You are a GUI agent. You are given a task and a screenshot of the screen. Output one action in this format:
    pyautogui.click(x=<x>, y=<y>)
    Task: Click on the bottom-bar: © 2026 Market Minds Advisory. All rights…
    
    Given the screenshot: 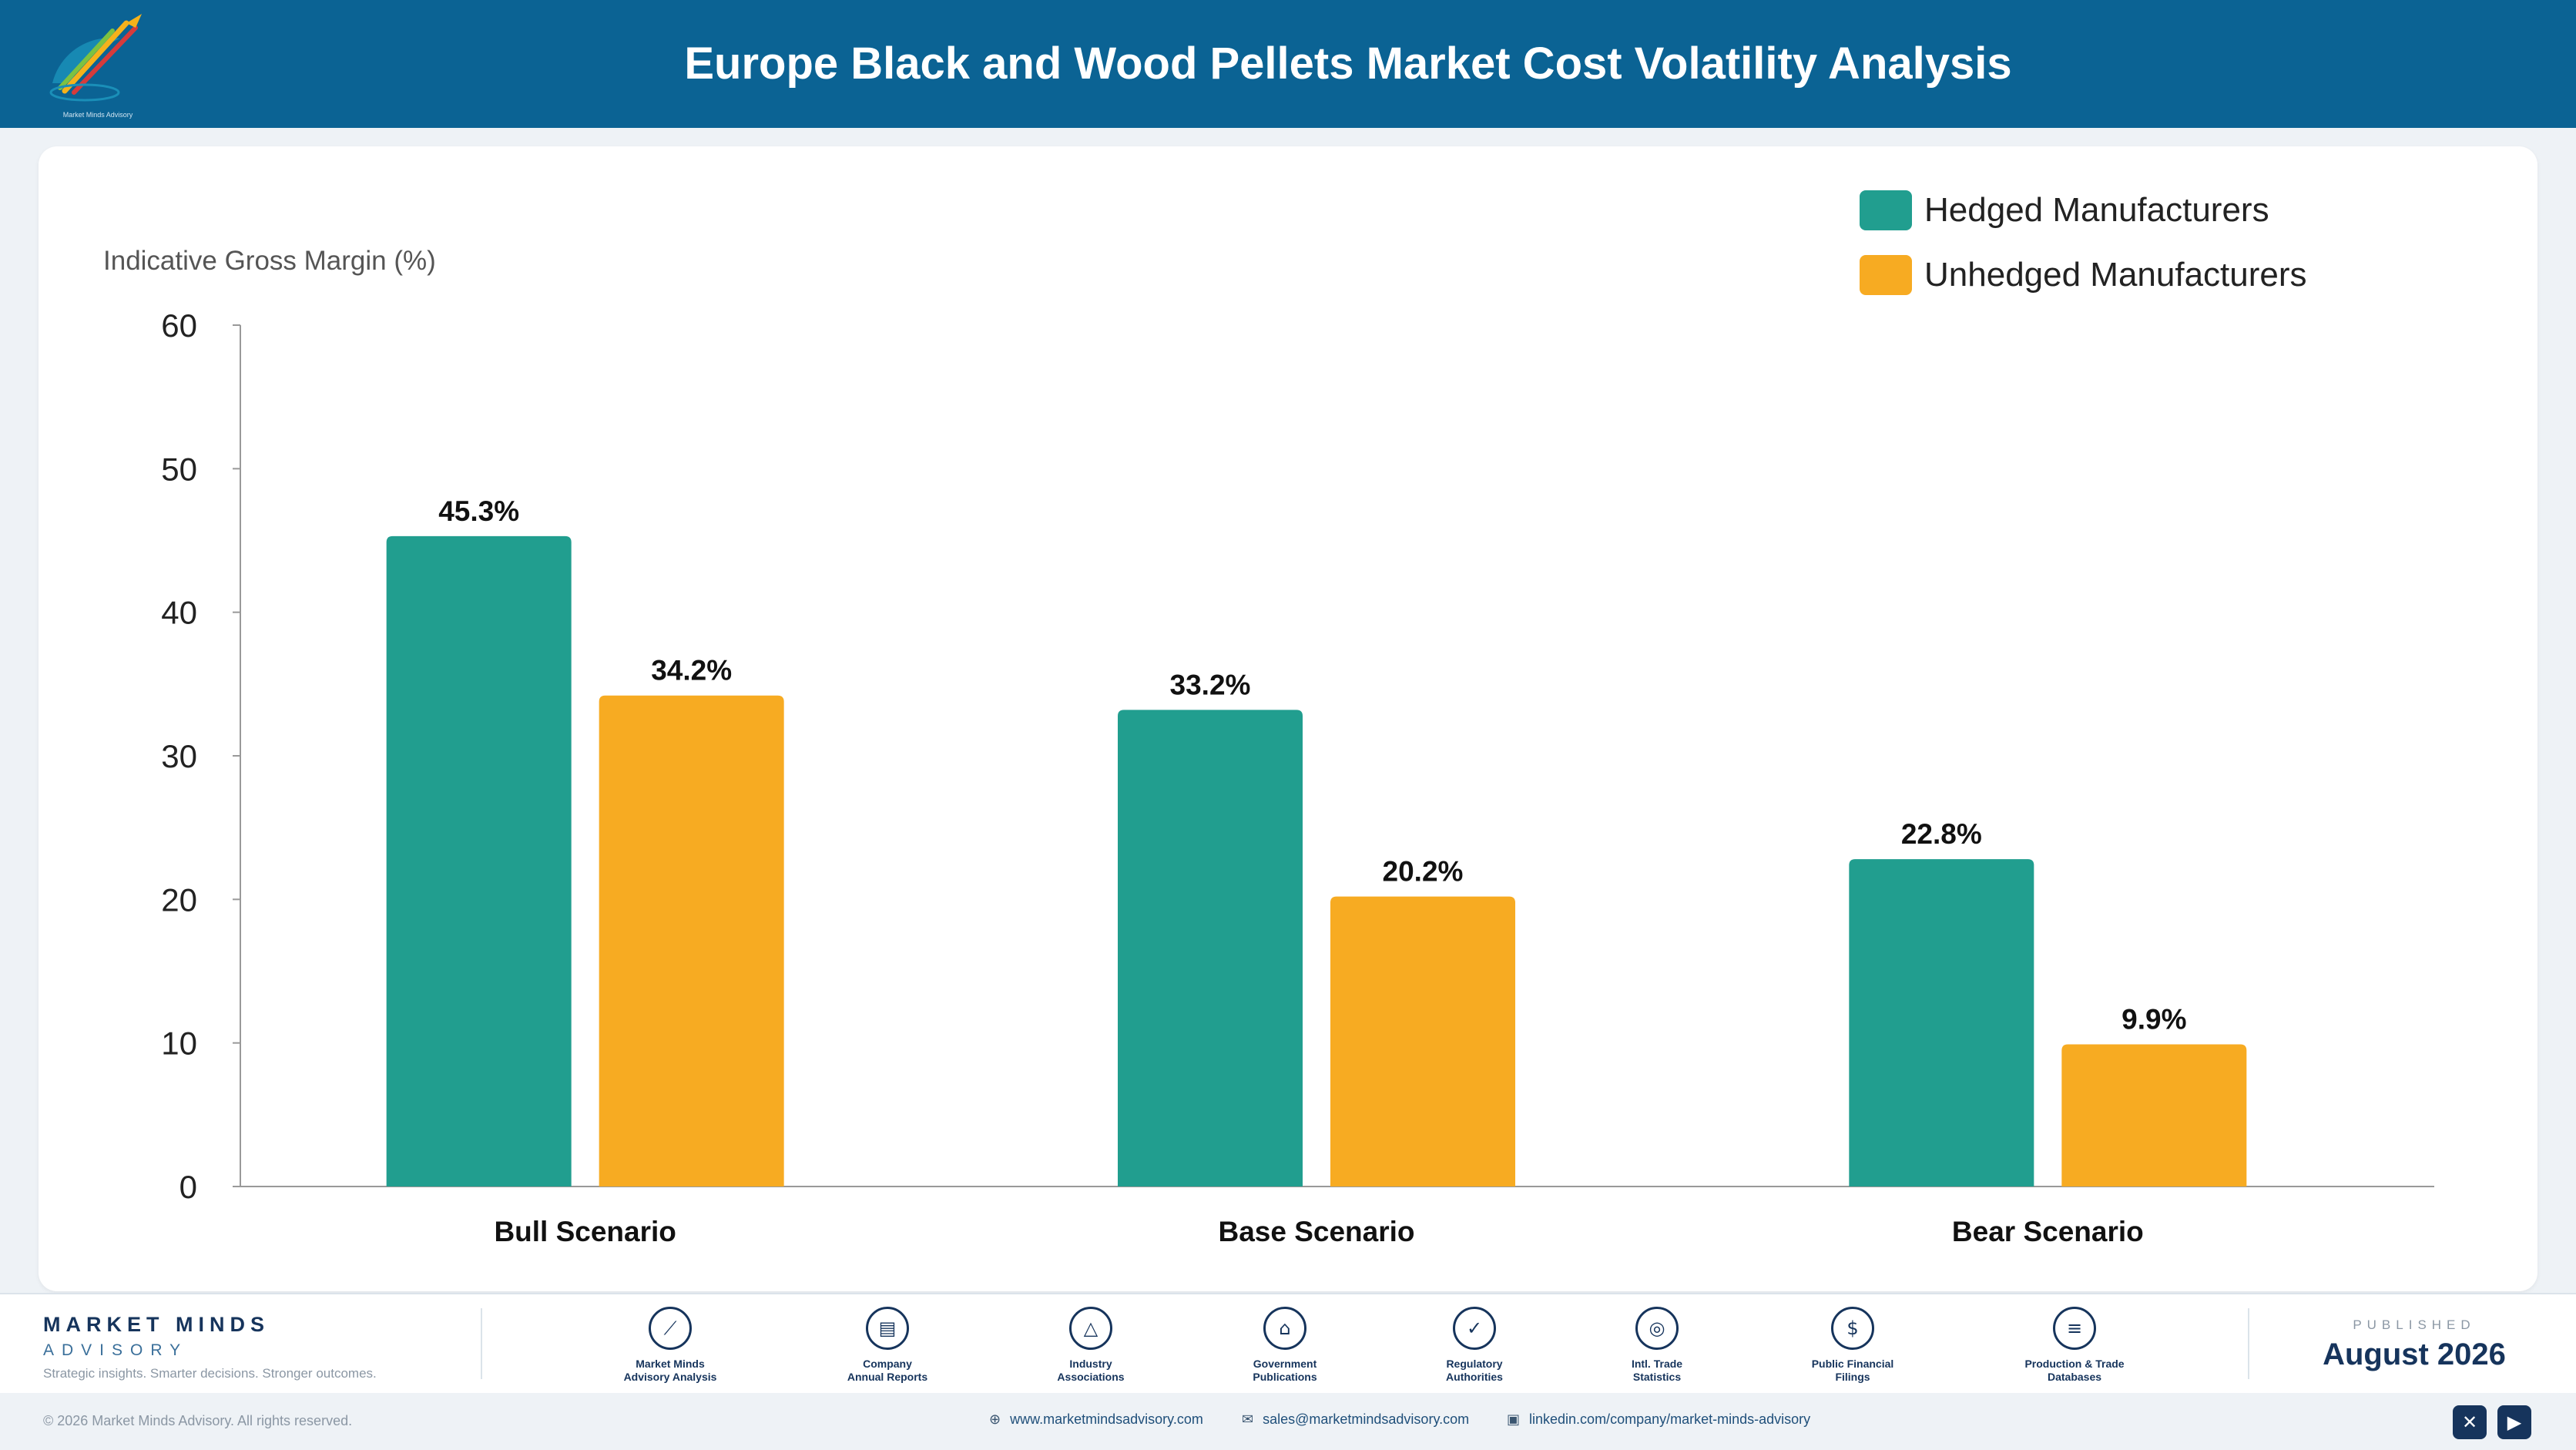 What is the action you would take?
    pyautogui.click(x=1288, y=1421)
    